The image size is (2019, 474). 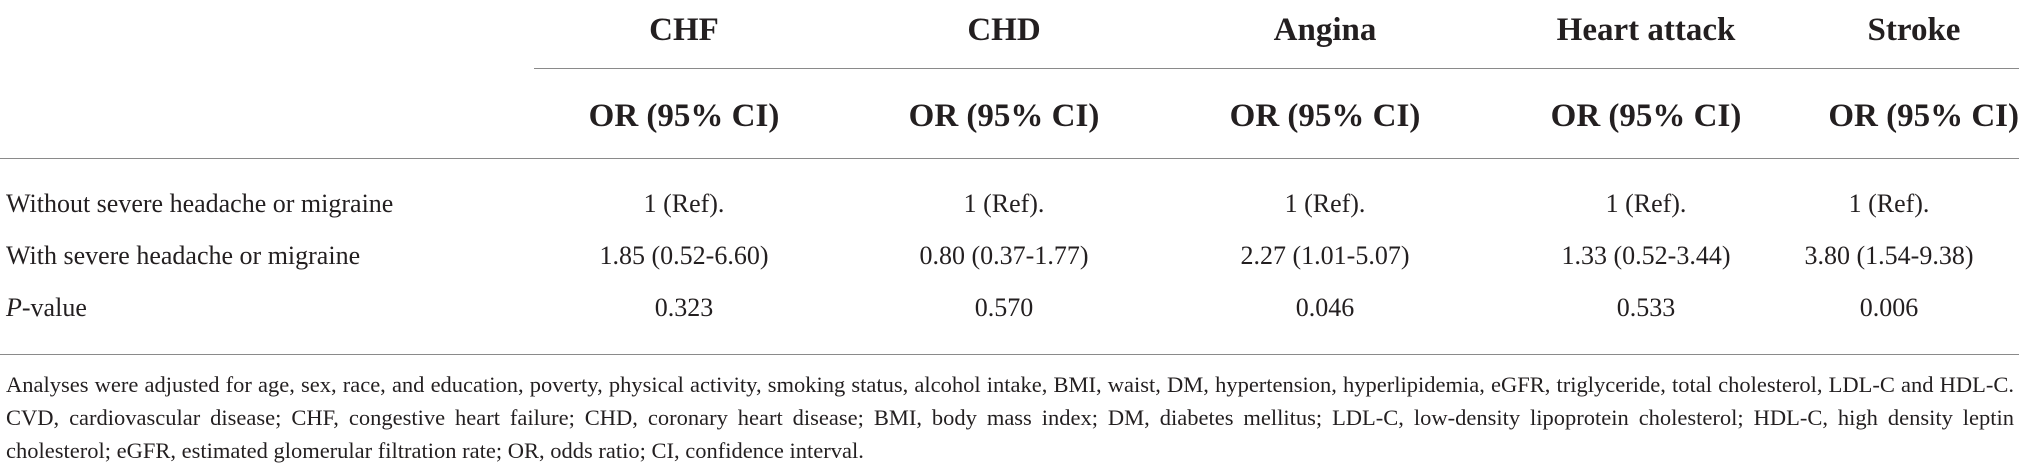 I want to click on group-header-chf: CHF, so click(x=684, y=30).